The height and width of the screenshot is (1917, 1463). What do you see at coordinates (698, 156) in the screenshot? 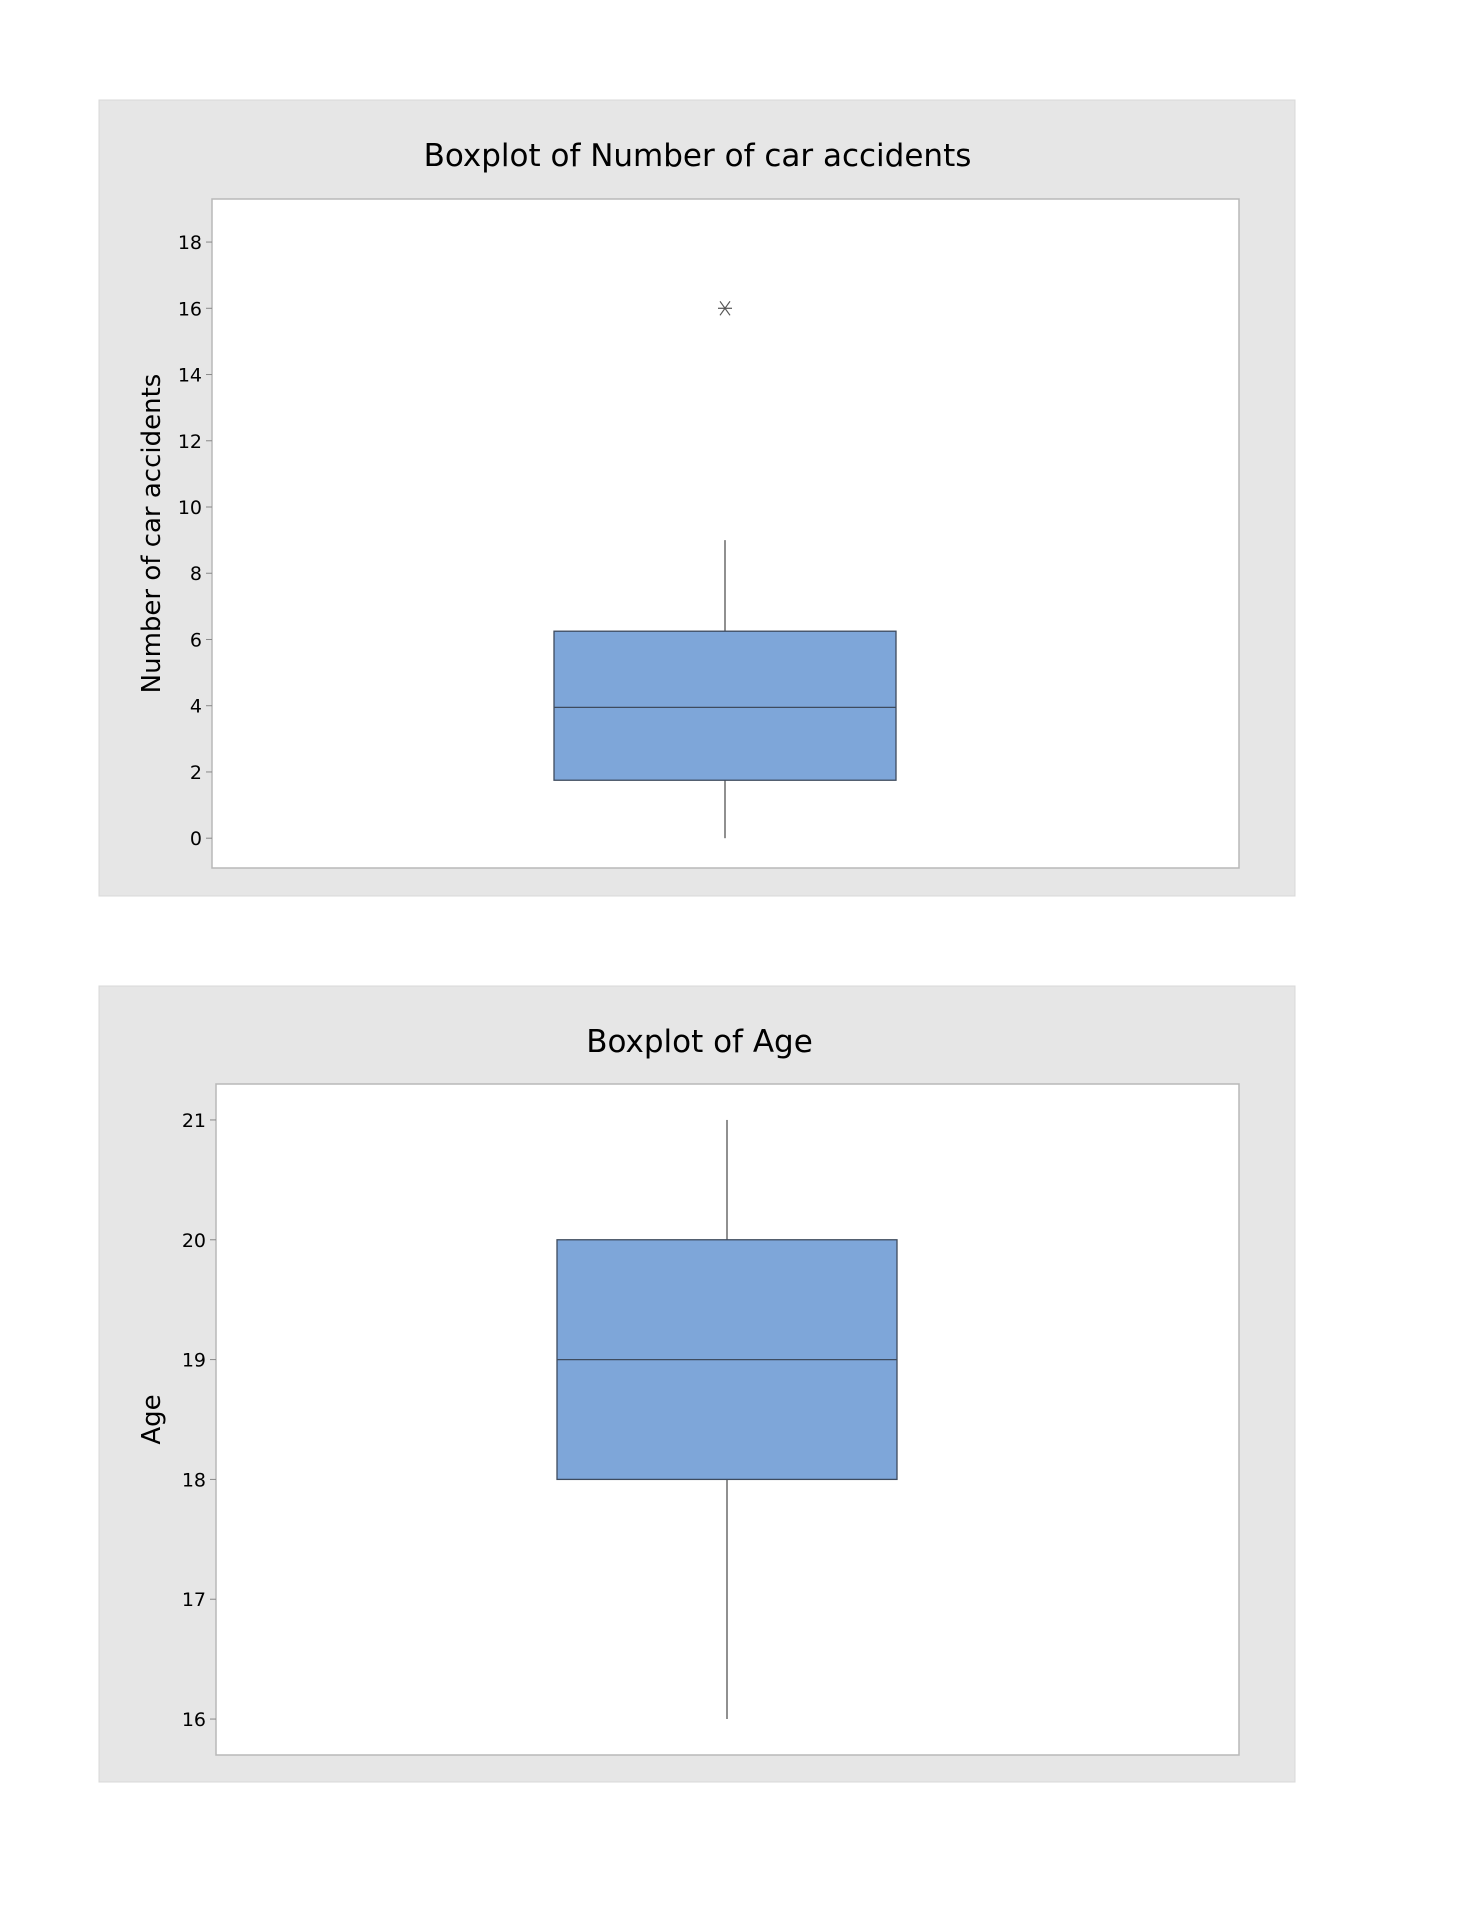
I see `chart-title: Boxplot of Number of car accidents` at bounding box center [698, 156].